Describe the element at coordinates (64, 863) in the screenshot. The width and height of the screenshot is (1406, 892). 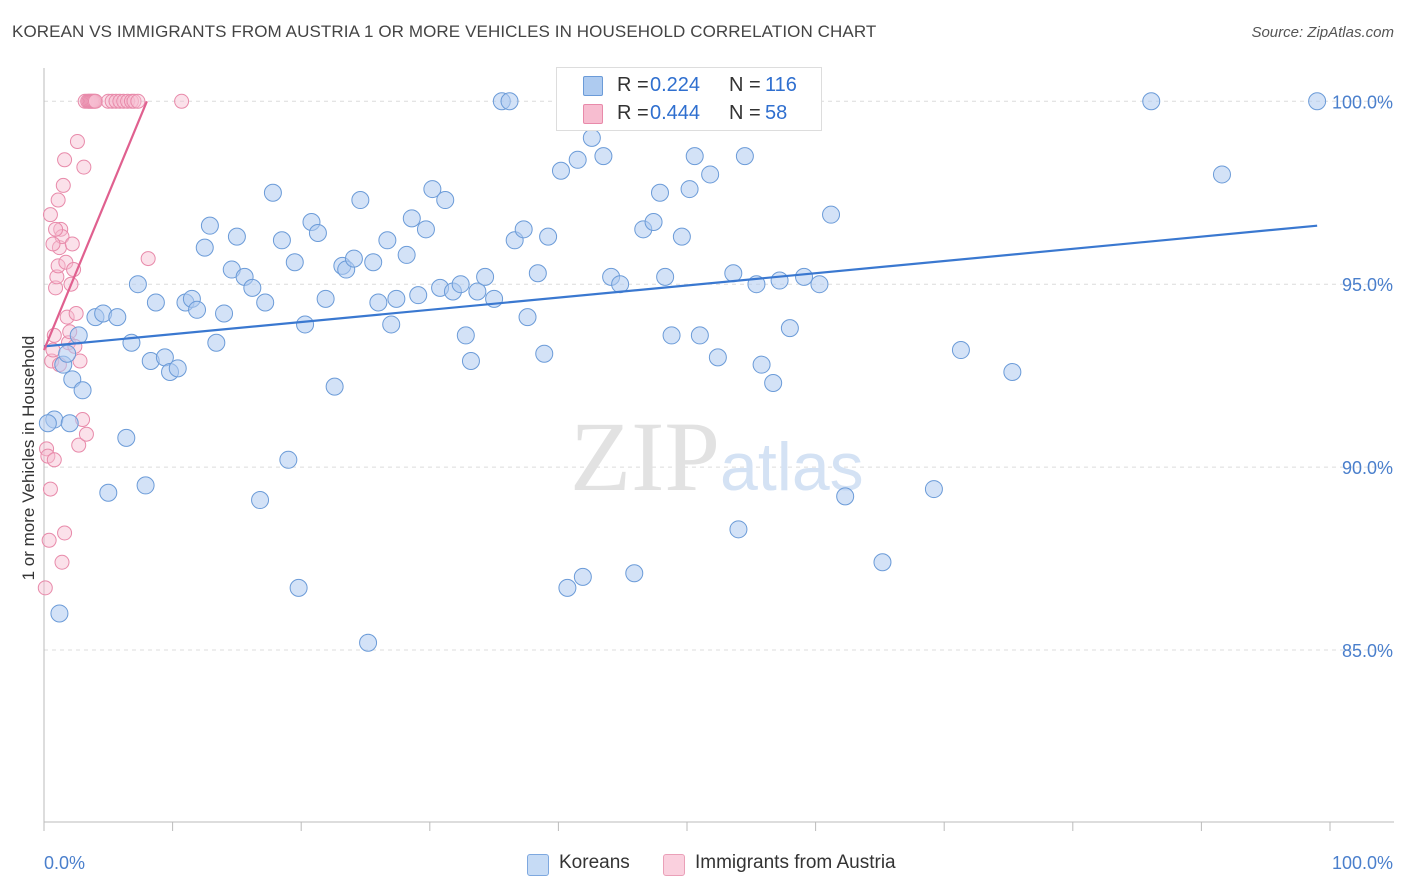
I see `x-tick-label: 0.0%` at that location.